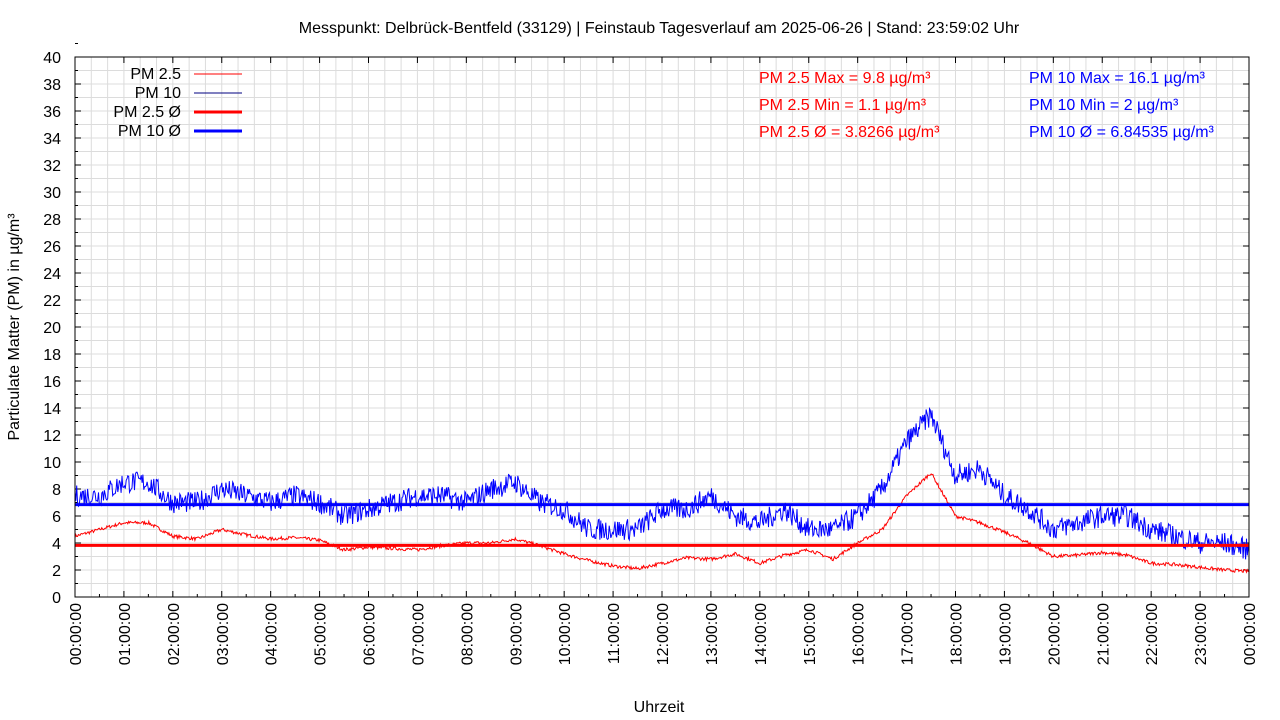  I want to click on pm10-stat: PM 10 Ø = 6.84535 µg/m³, so click(1122, 132).